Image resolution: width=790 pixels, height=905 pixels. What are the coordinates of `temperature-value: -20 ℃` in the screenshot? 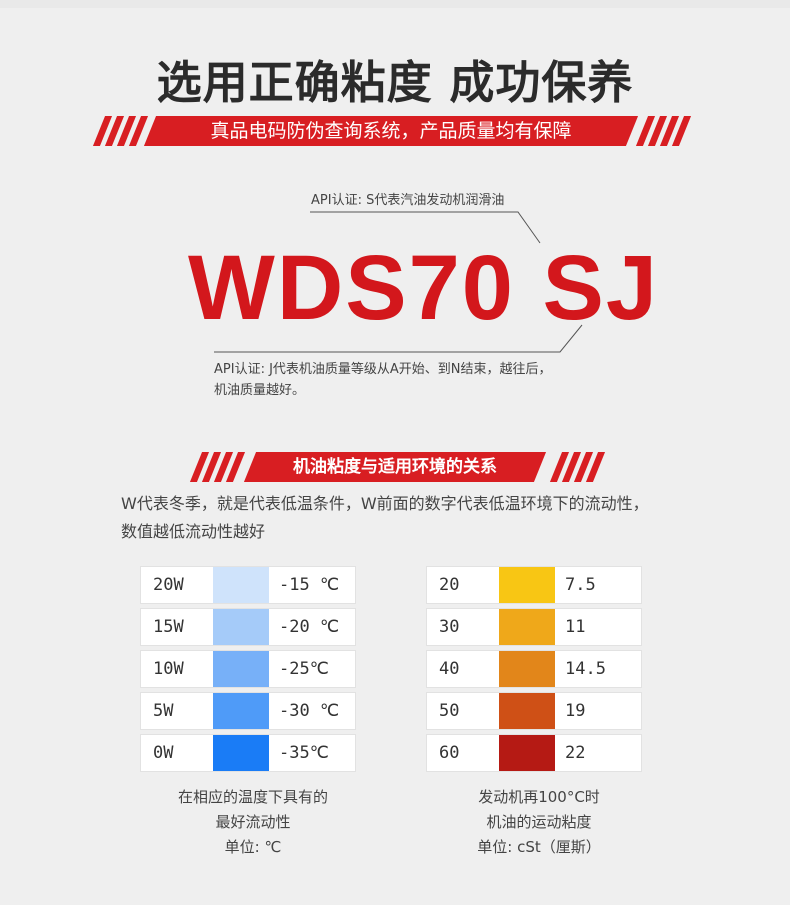 It's located at (309, 627).